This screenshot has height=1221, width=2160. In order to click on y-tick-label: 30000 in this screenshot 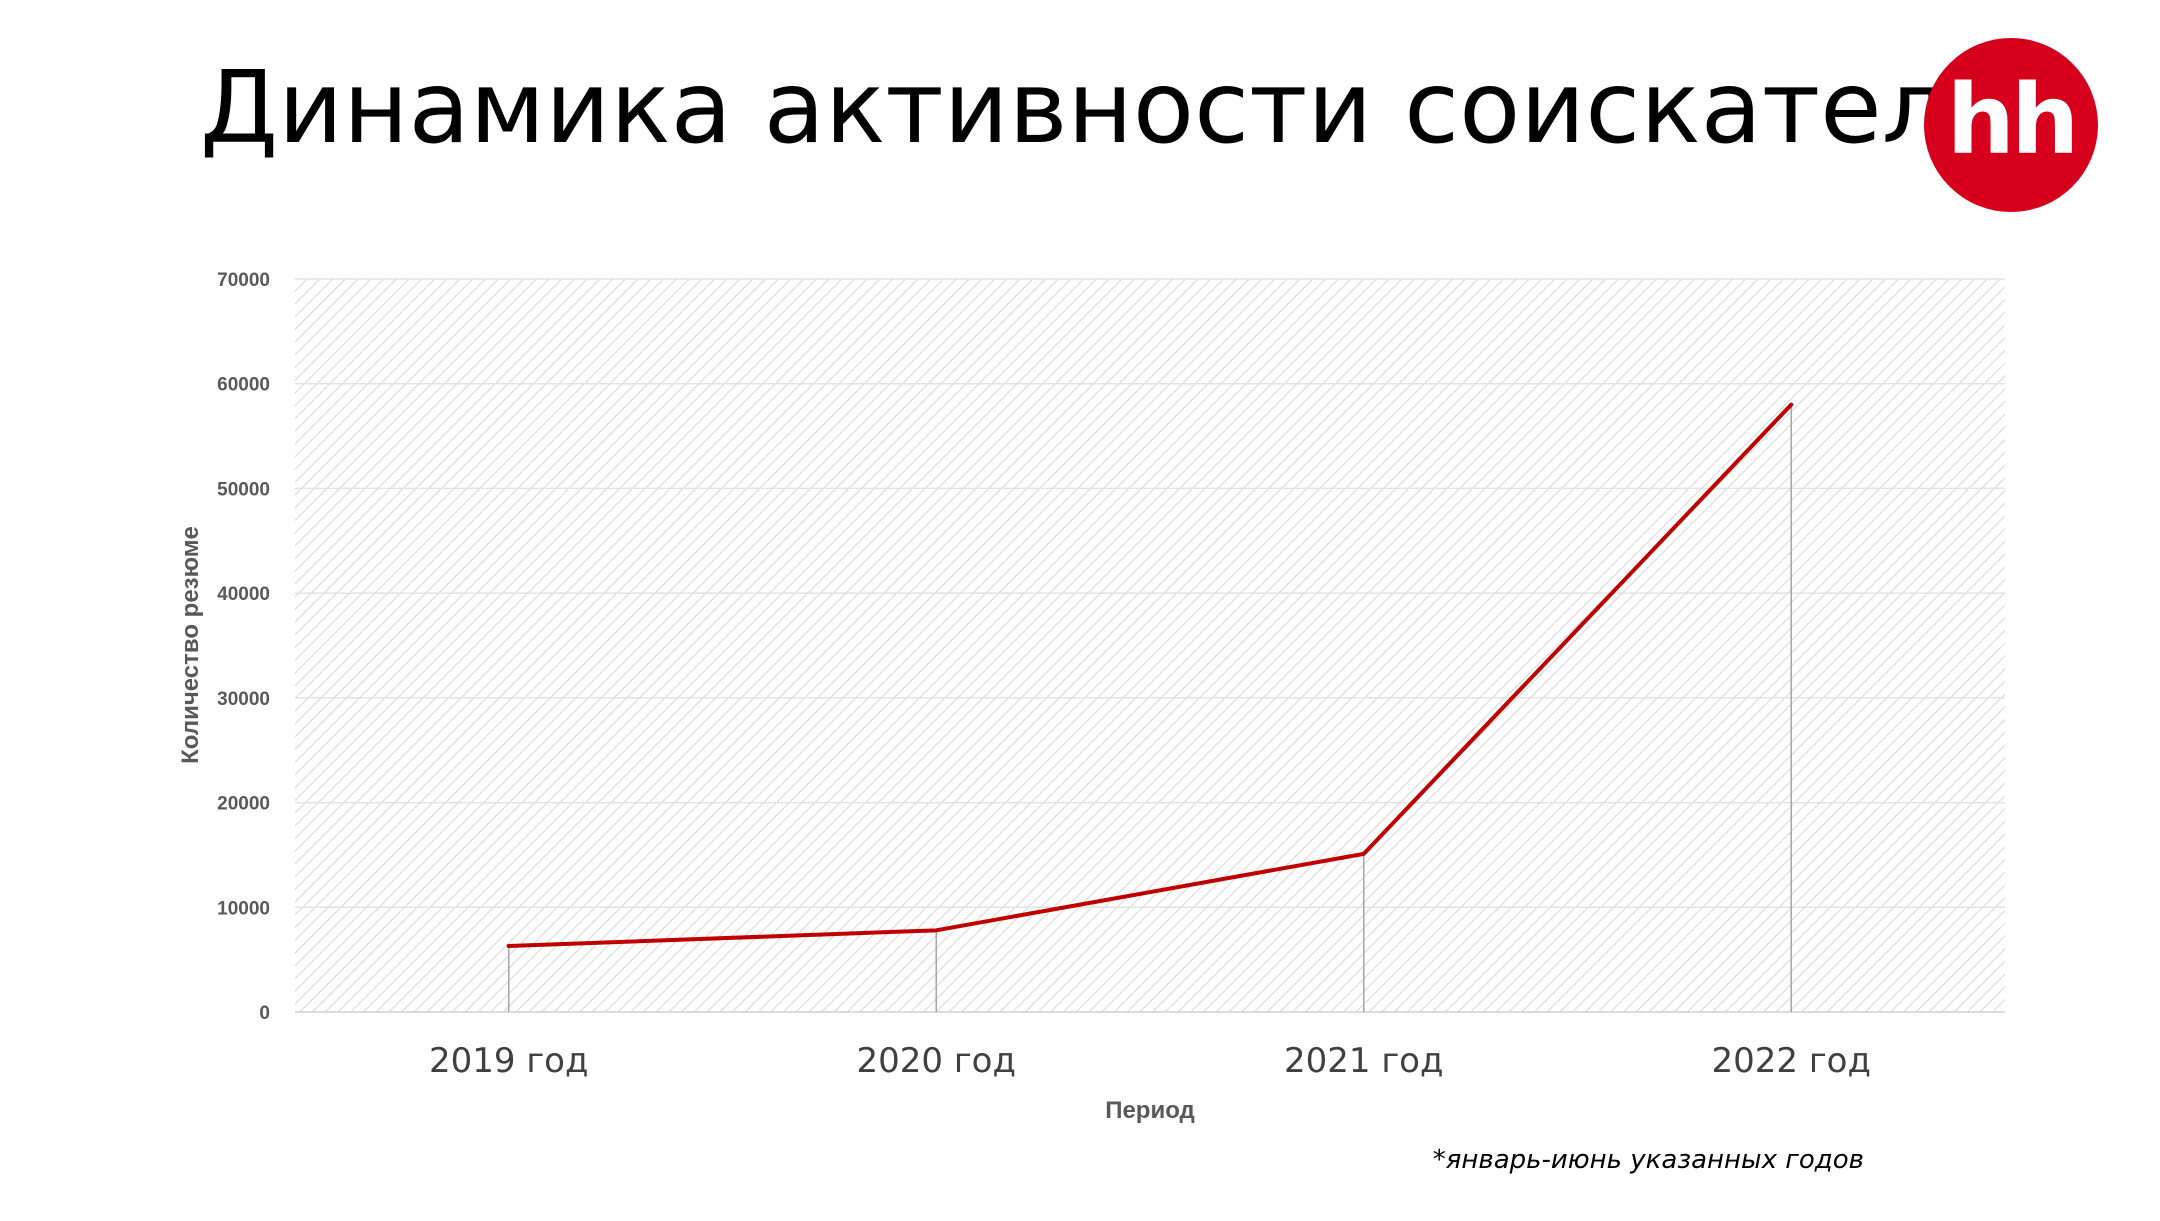, I will do `click(243, 699)`.